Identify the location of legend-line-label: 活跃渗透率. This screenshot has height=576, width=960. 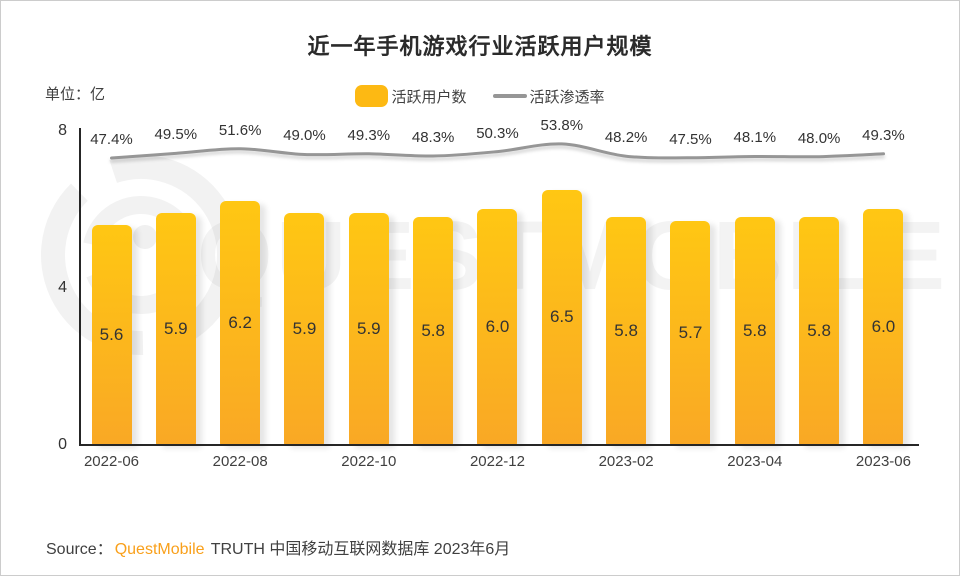
(567, 97).